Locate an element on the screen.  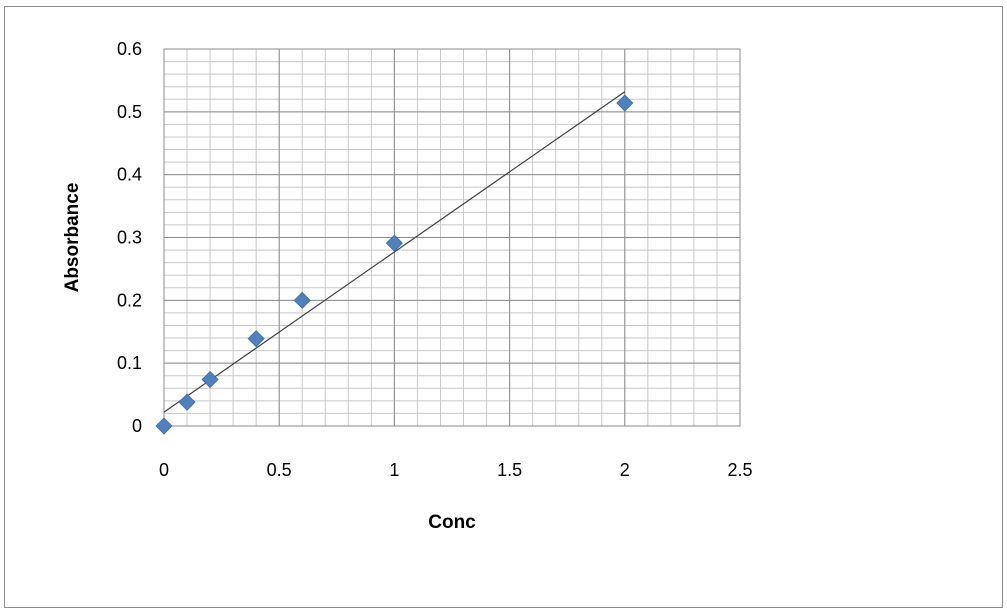
x-axis-ticks: 0 0.5 1 1.5 2 2.5 is located at coordinates (456, 470).